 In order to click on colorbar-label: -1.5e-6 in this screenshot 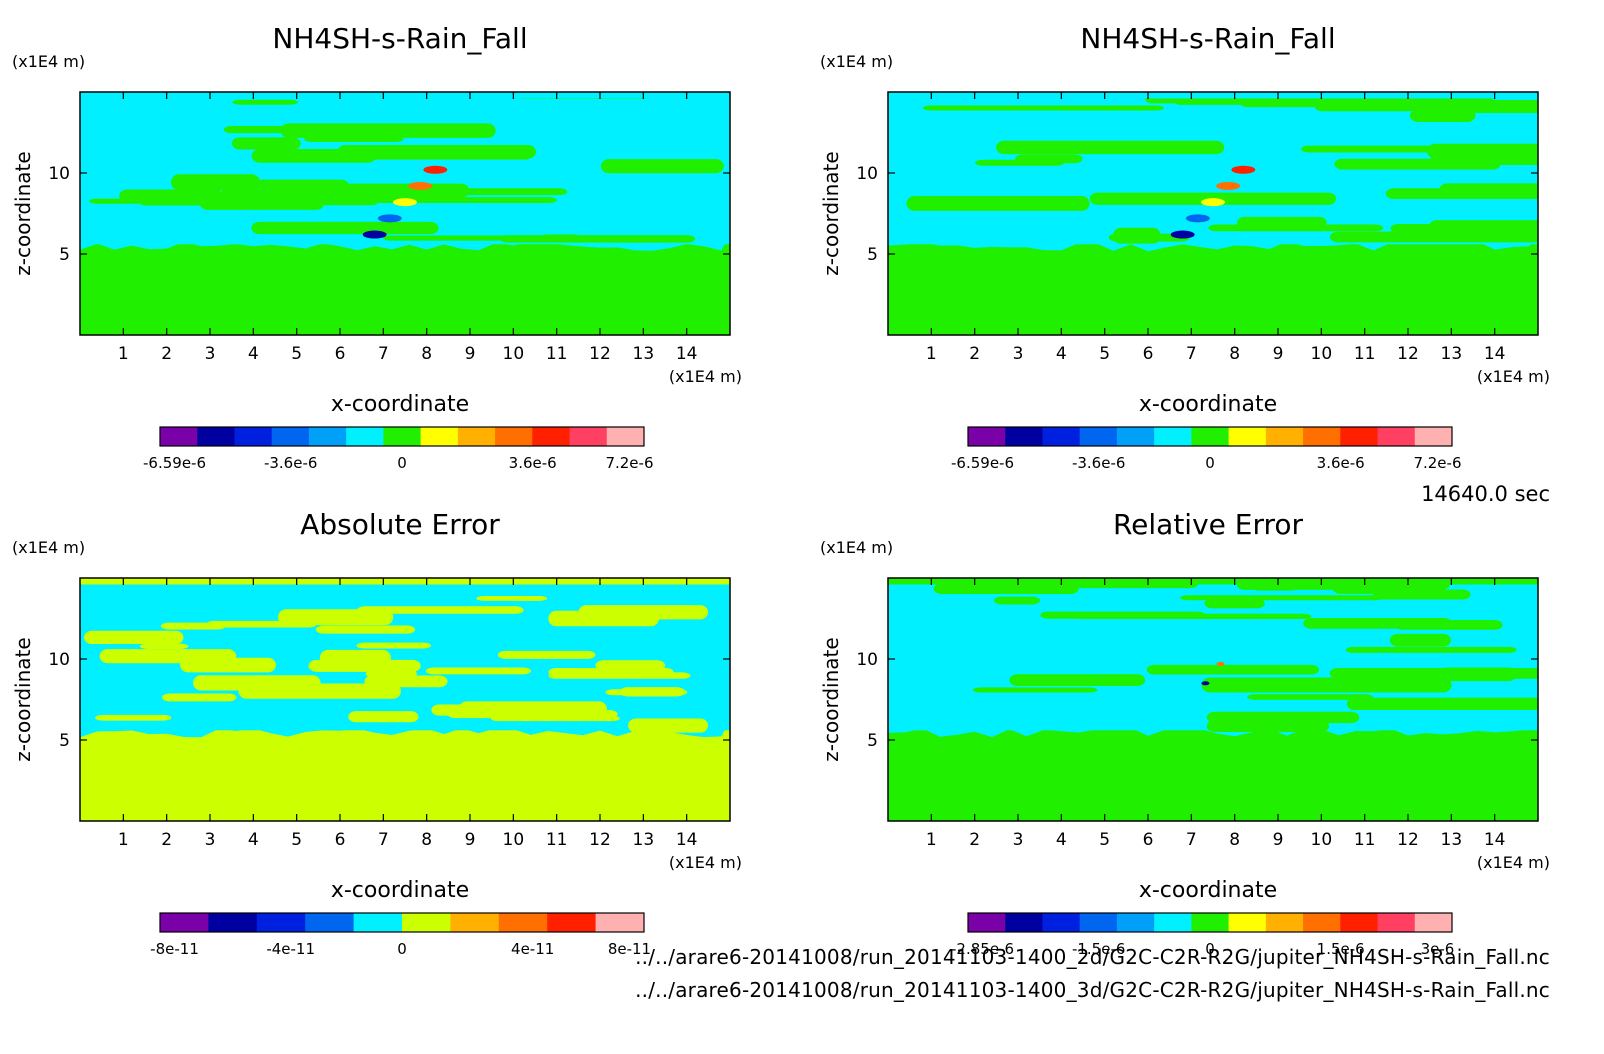, I will do `click(1098, 949)`.